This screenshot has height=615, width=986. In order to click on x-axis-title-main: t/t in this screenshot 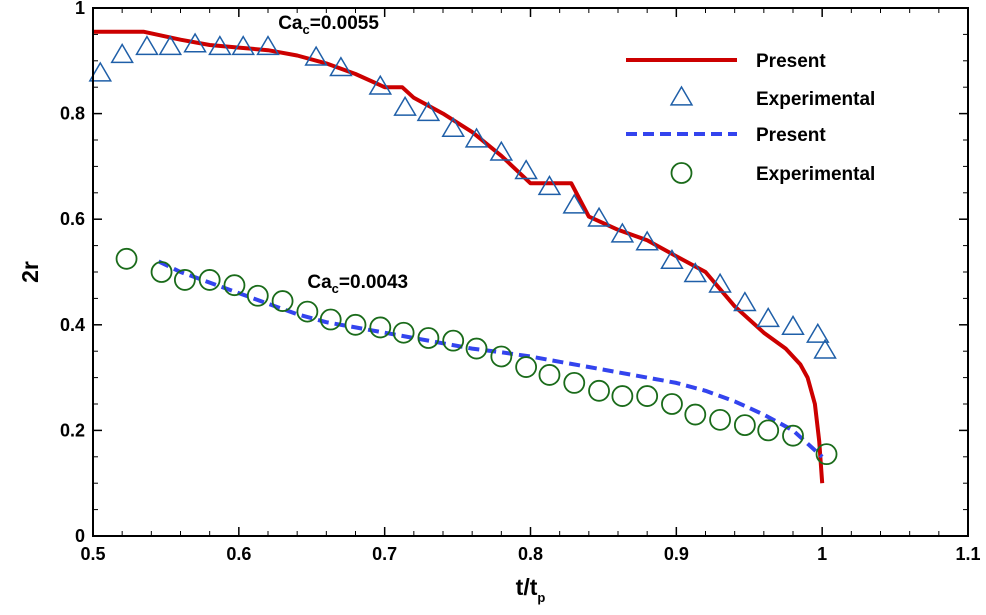, I will do `click(527, 587)`.